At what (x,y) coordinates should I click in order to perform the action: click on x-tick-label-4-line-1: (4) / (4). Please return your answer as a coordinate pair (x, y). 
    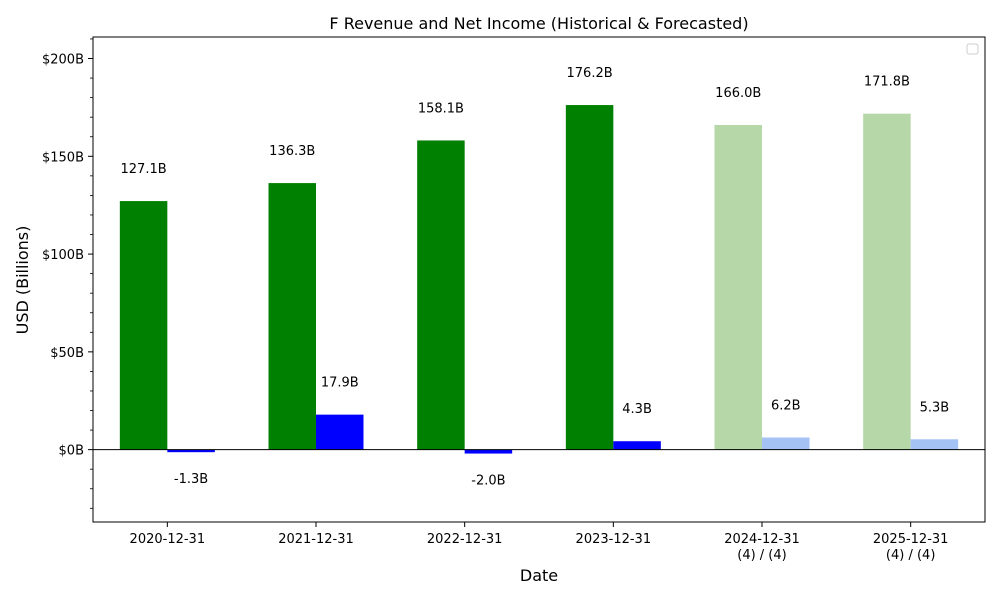
    Looking at the image, I should click on (761, 555).